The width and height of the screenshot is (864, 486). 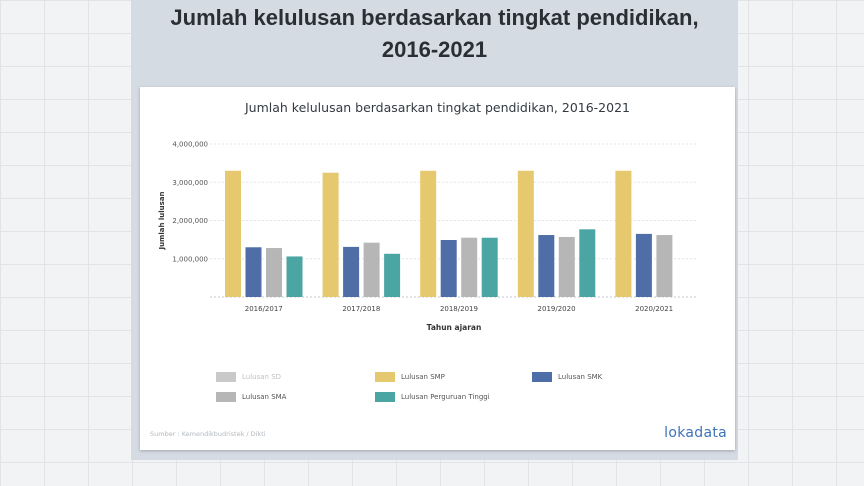 I want to click on legend-swatch-sma, so click(x=226, y=397).